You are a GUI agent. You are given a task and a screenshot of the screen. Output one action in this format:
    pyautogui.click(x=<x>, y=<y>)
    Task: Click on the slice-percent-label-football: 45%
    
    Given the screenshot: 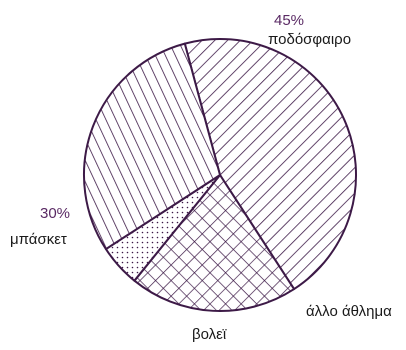 What is the action you would take?
    pyautogui.click(x=289, y=20)
    